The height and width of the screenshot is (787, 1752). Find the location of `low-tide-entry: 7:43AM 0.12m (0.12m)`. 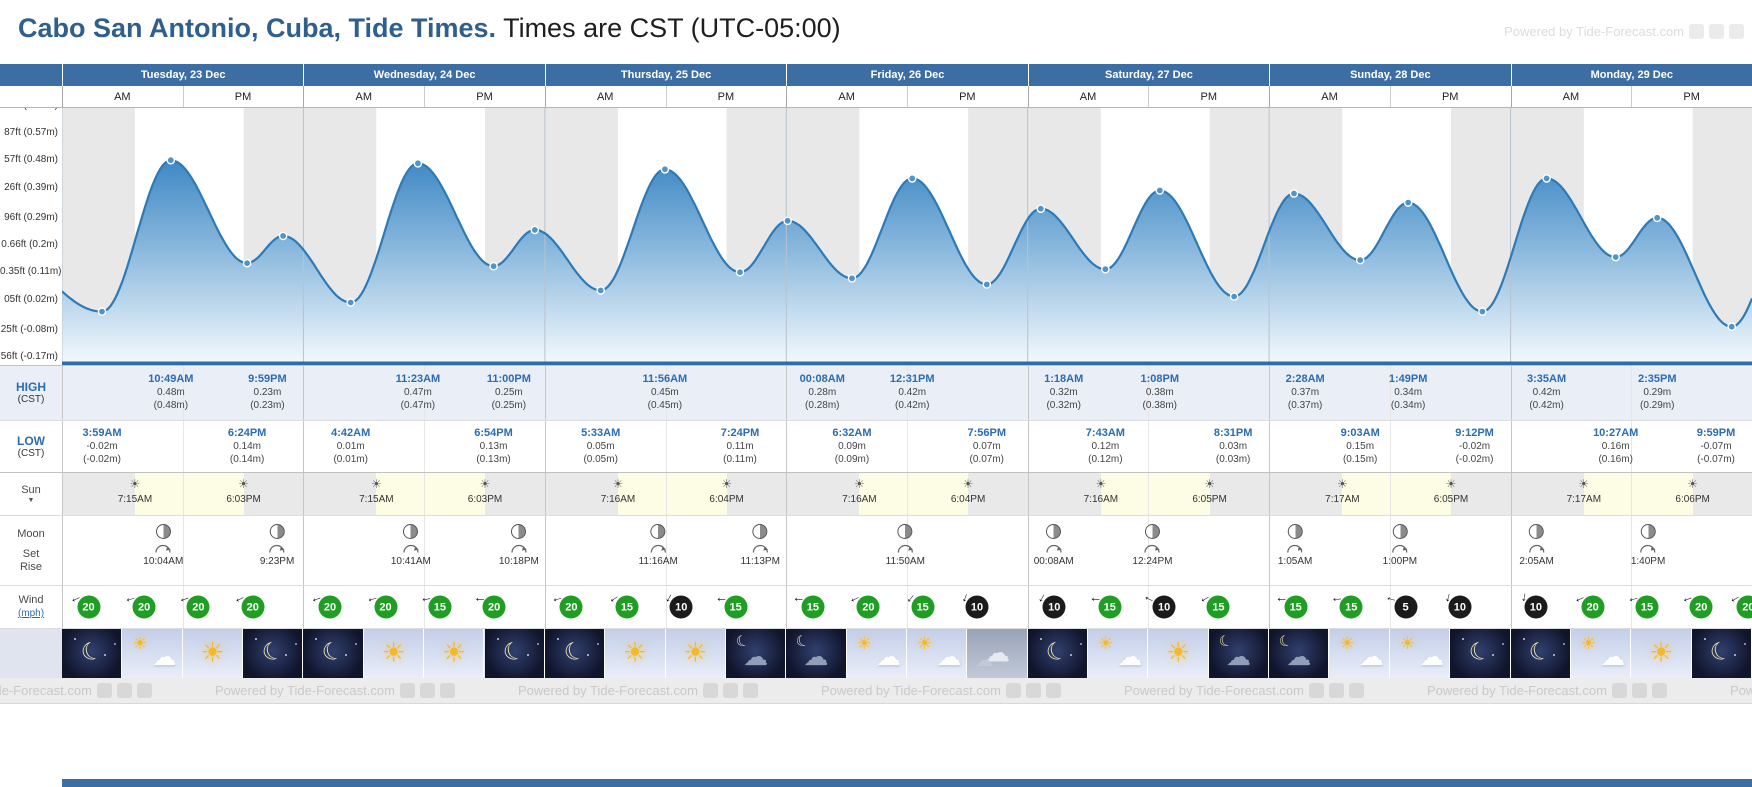

low-tide-entry: 7:43AM 0.12m (0.12m) is located at coordinates (1105, 446).